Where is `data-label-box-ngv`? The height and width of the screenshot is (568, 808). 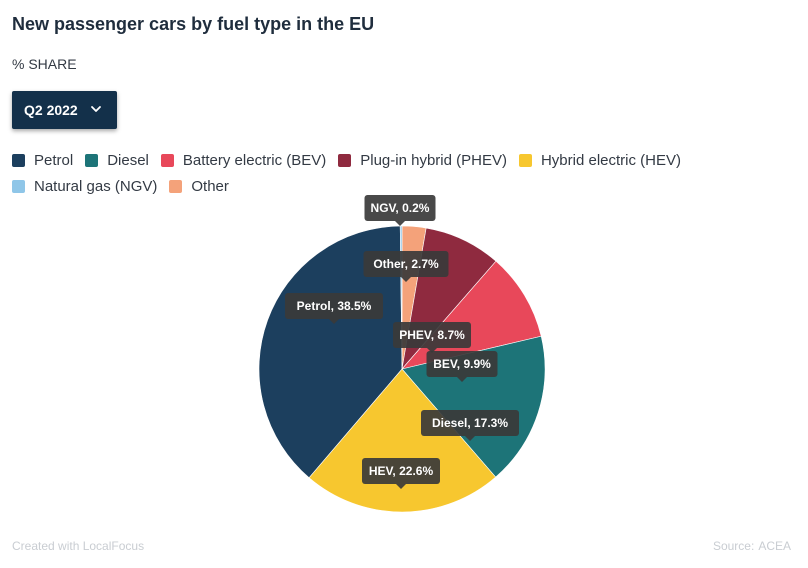
data-label-box-ngv is located at coordinates (400, 208).